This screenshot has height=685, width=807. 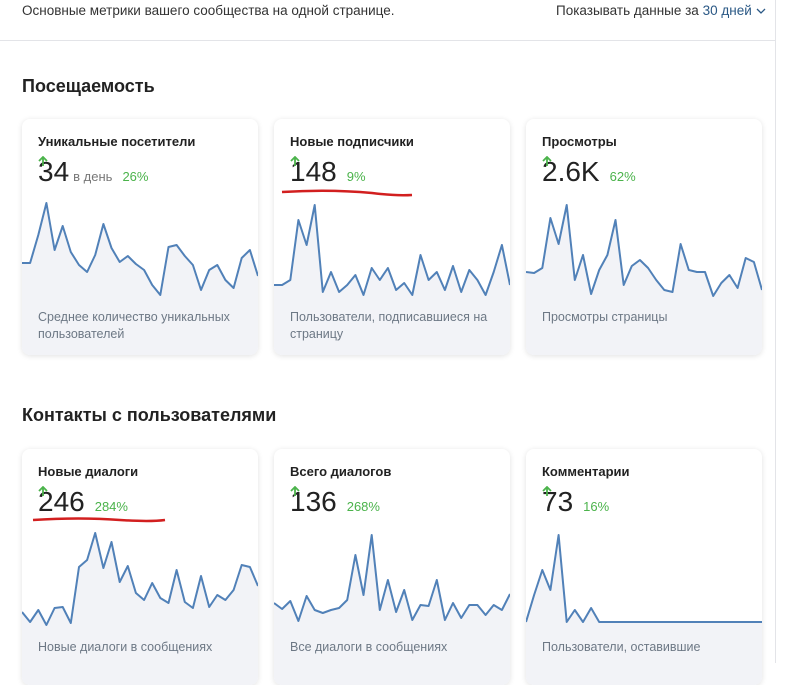 I want to click on change-value: 26%, so click(x=135, y=176).